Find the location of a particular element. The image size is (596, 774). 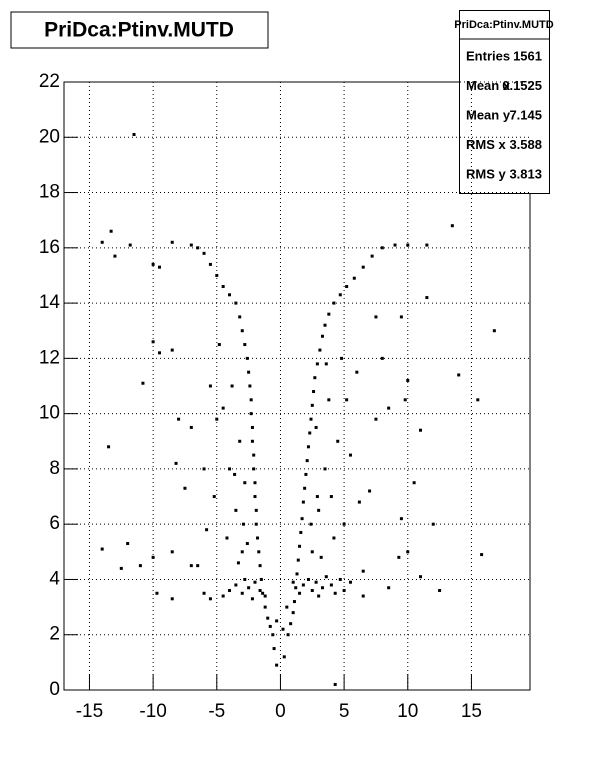

y-tick-label: 6 is located at coordinates (54, 523).